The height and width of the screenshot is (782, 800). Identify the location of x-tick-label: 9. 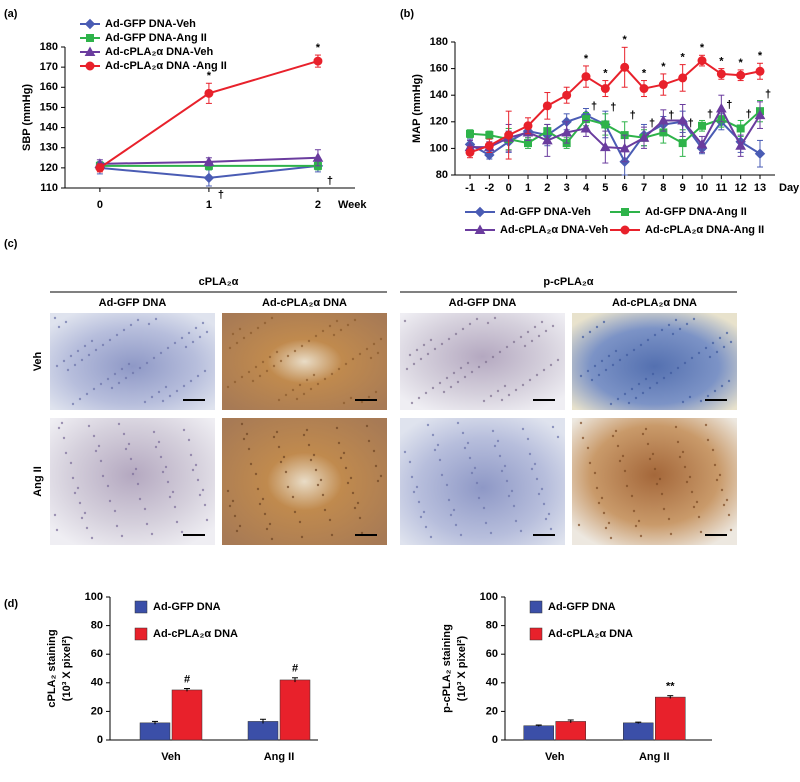
(683, 188).